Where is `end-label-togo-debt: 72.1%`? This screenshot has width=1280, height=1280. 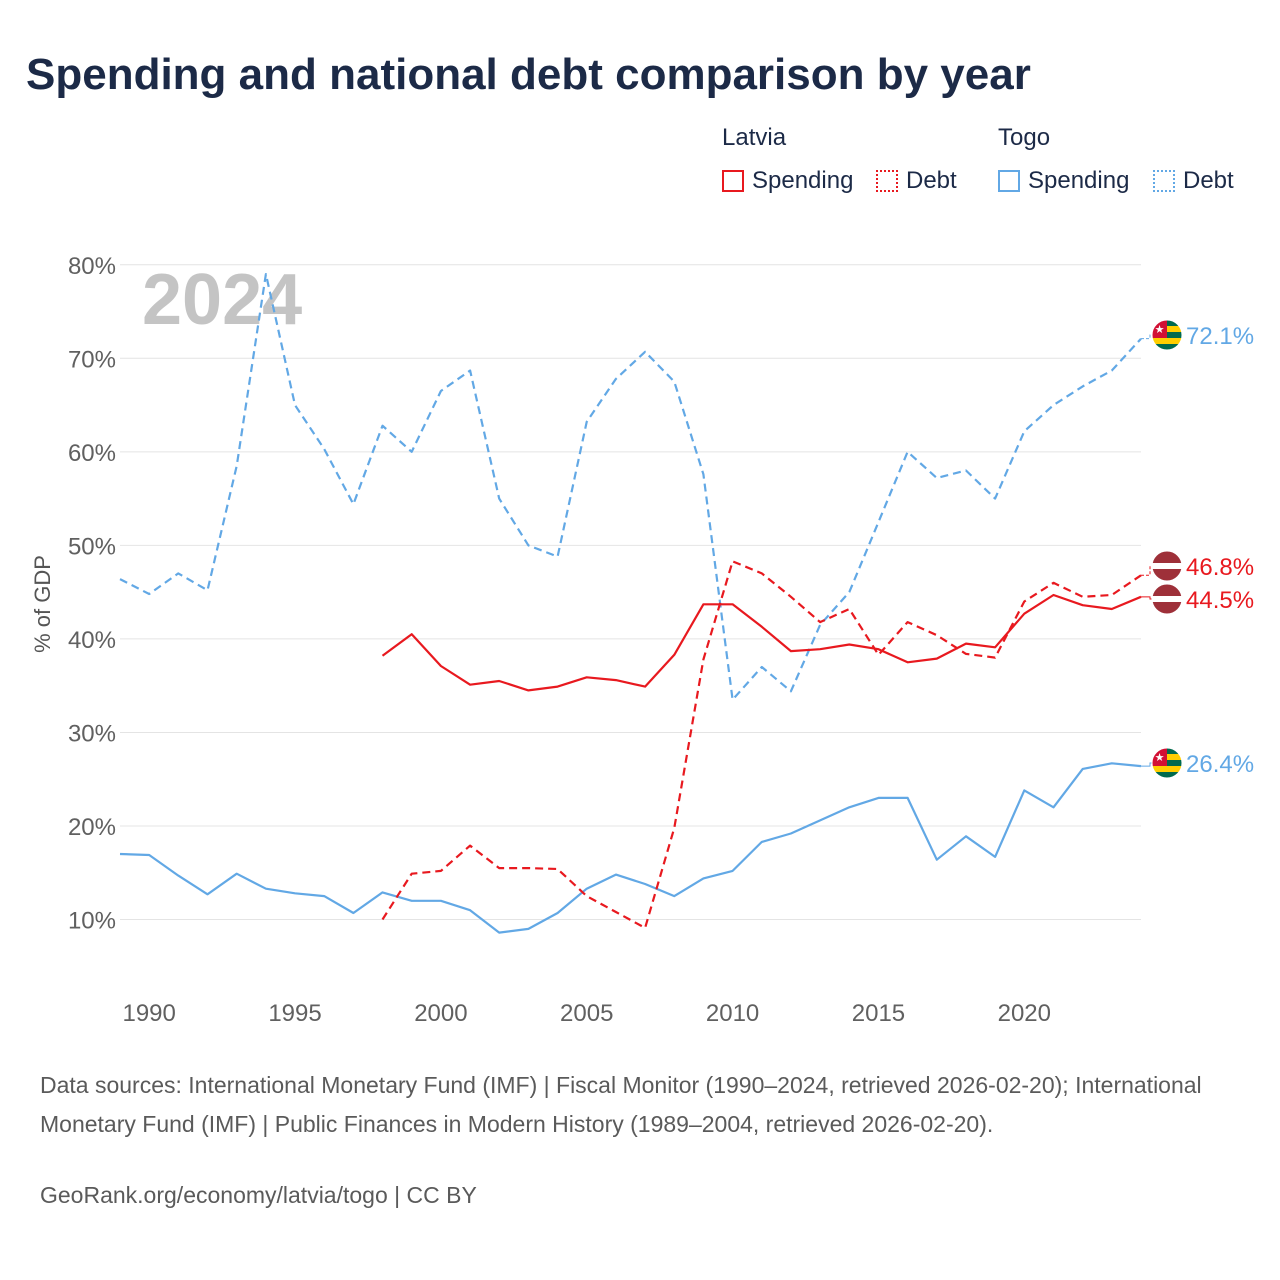
end-label-togo-debt: 72.1% is located at coordinates (1220, 336).